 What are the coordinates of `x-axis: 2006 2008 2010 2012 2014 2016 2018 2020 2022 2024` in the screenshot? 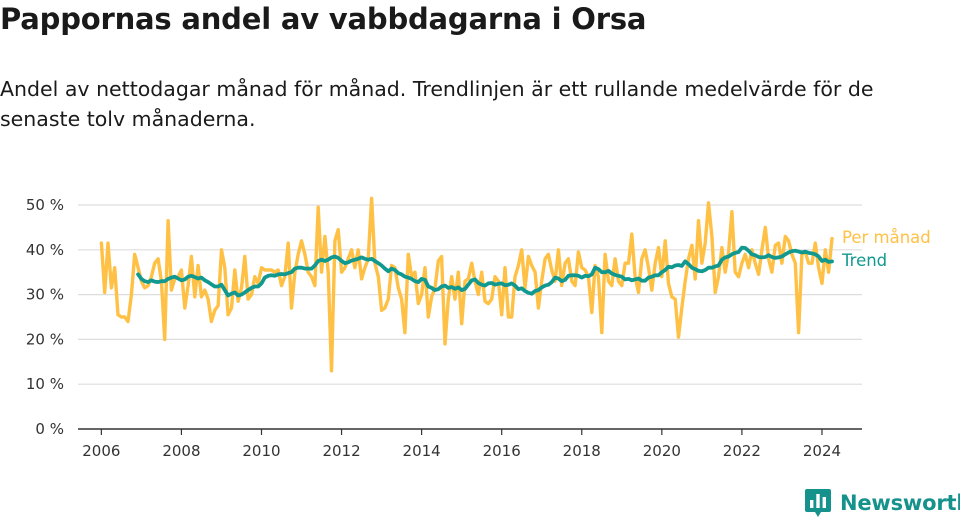 It's located at (470, 444).